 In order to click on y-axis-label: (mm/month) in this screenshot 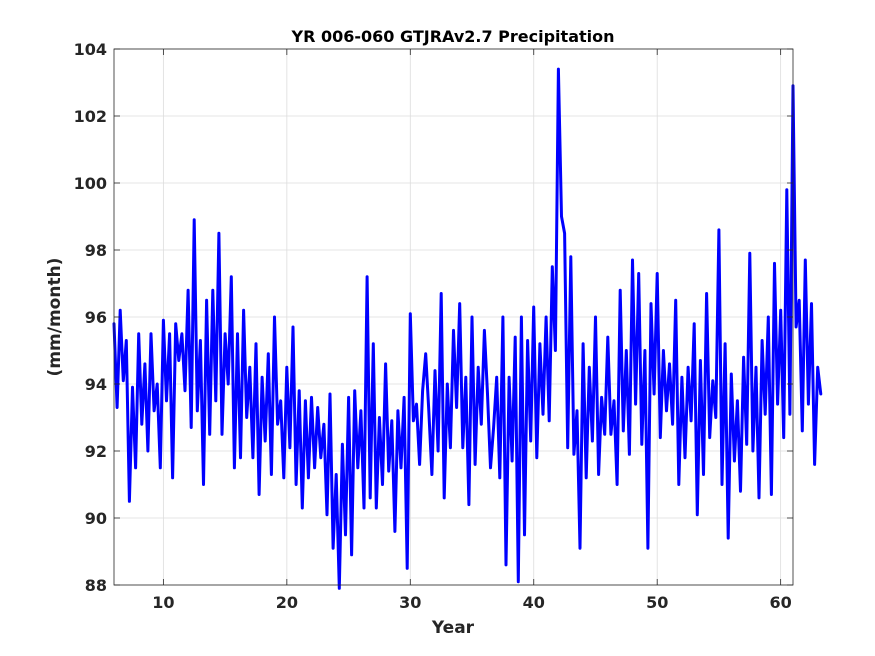, I will do `click(55, 317)`.